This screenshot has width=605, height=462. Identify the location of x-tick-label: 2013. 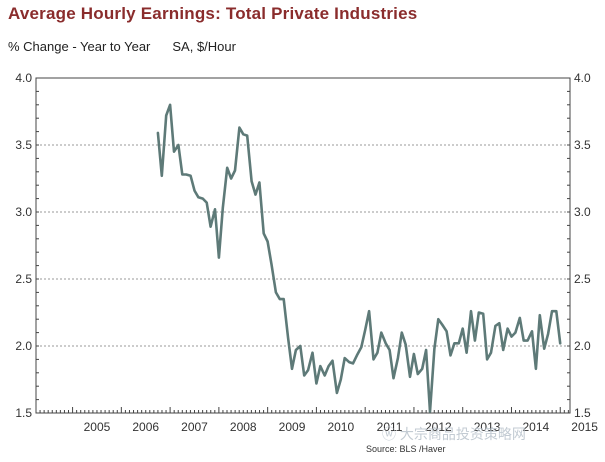
(487, 427).